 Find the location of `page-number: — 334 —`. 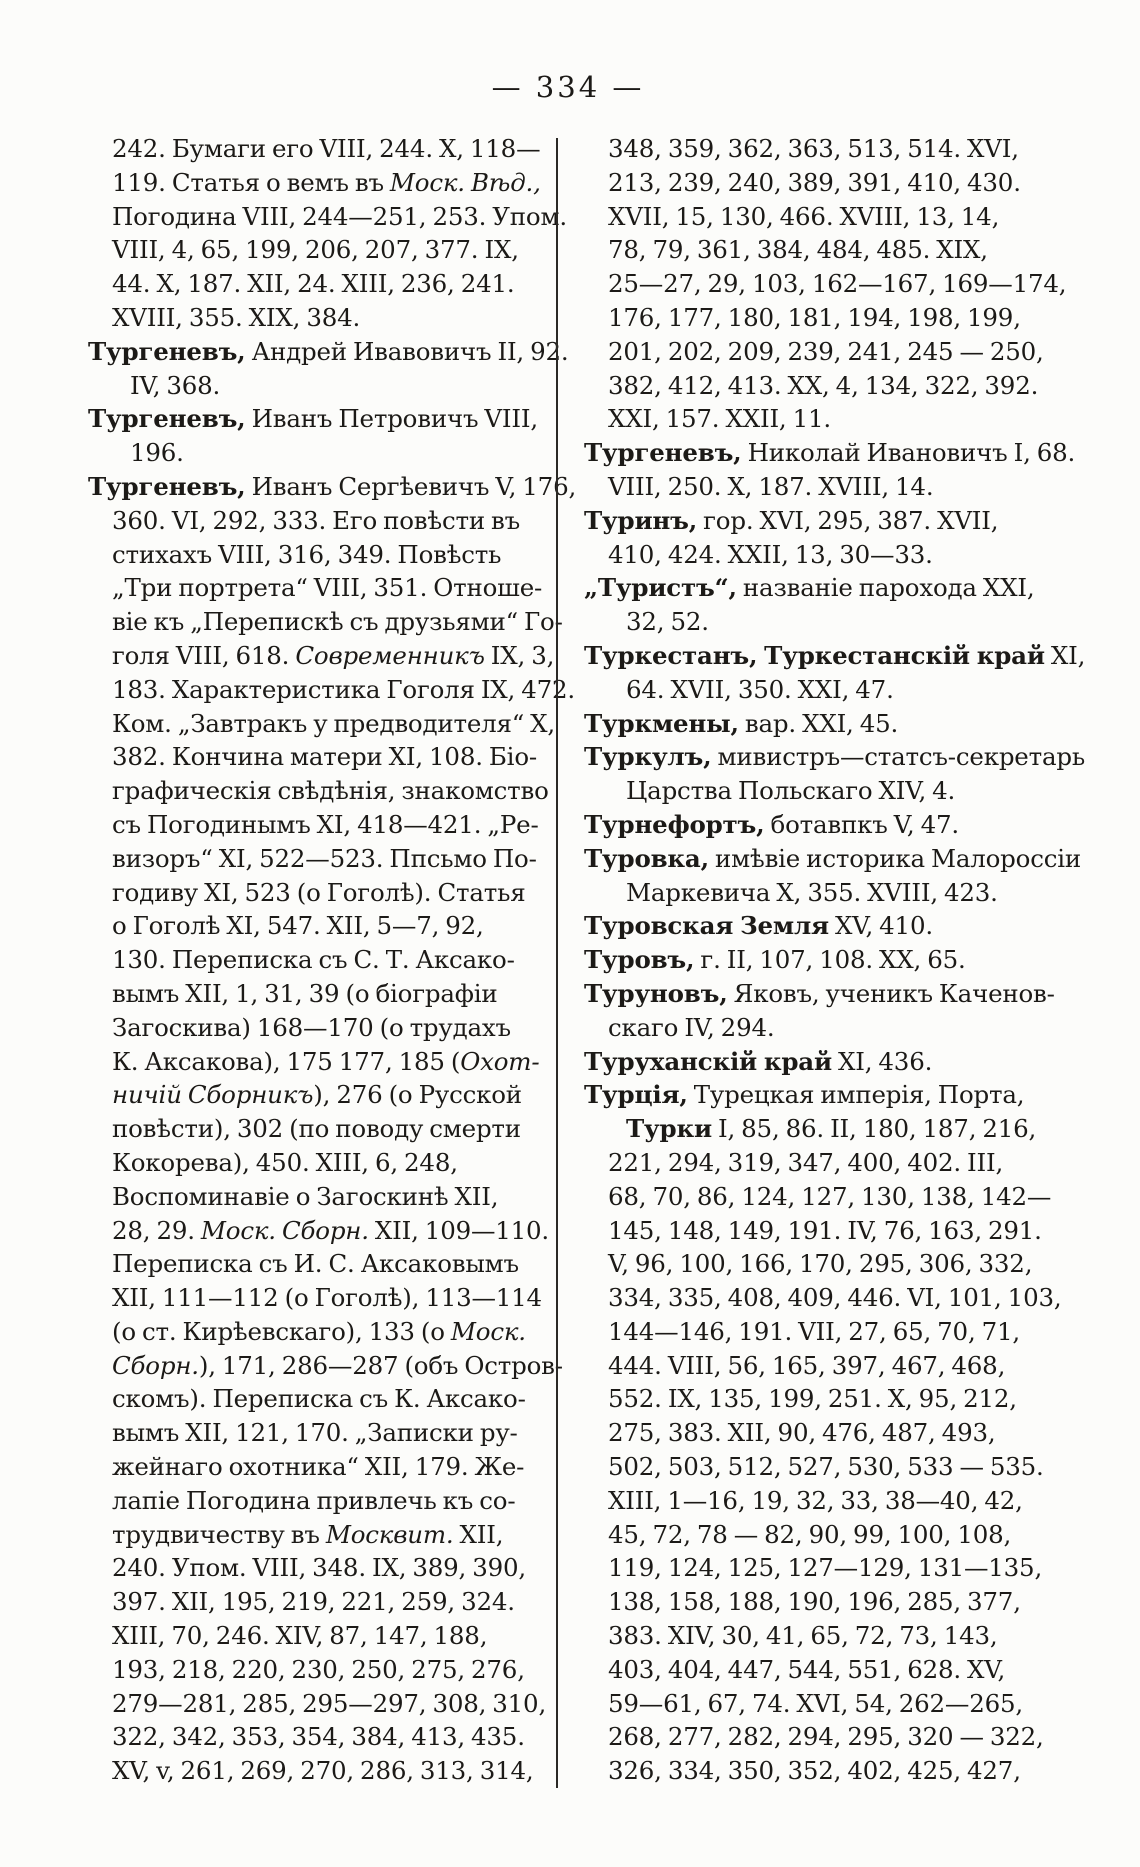

page-number: — 334 — is located at coordinates (568, 87).